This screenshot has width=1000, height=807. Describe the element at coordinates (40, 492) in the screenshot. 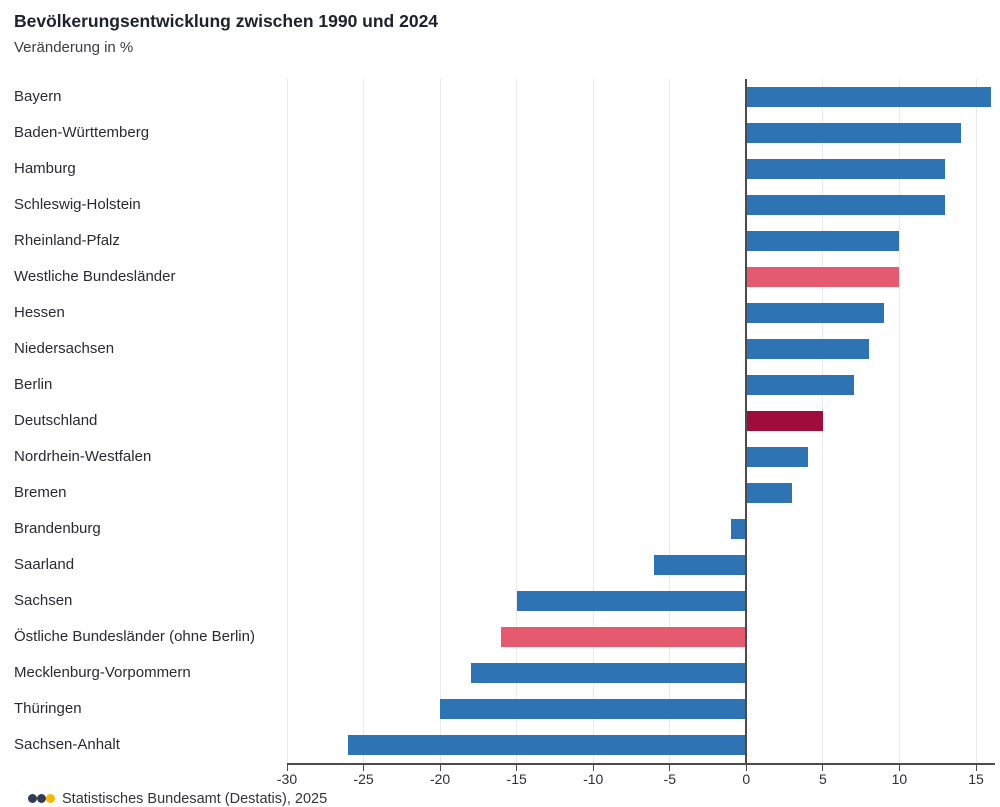

I see `category-label: Bremen` at that location.